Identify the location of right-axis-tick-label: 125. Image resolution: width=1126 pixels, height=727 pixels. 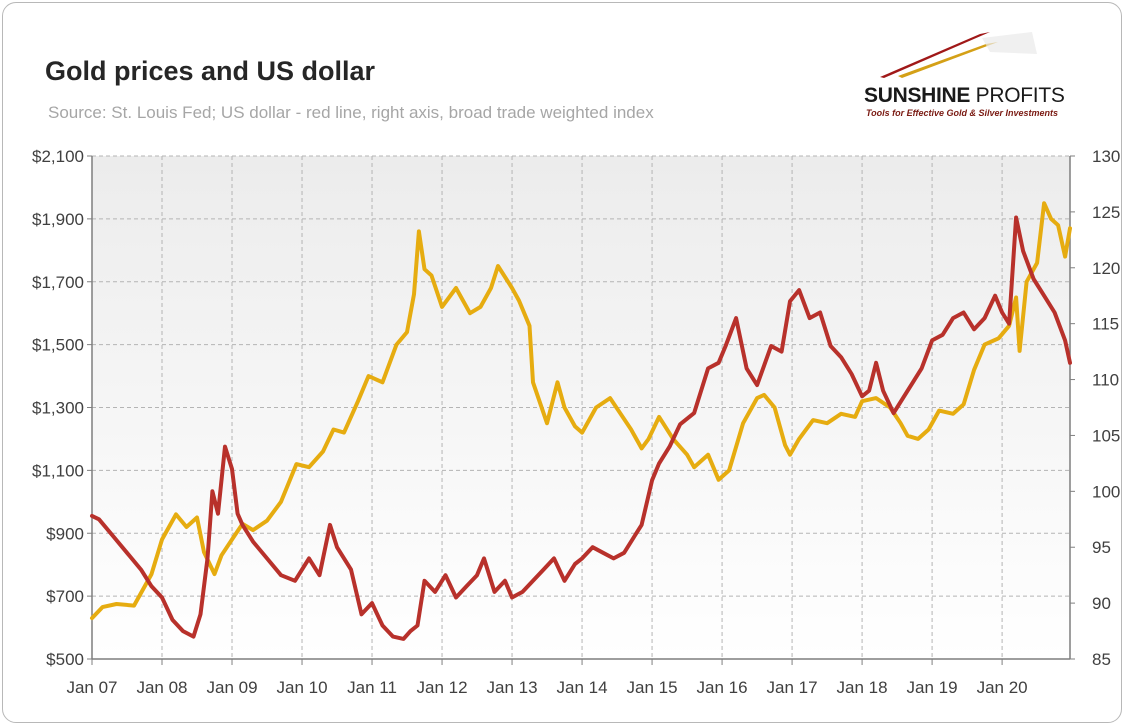
(1106, 212).